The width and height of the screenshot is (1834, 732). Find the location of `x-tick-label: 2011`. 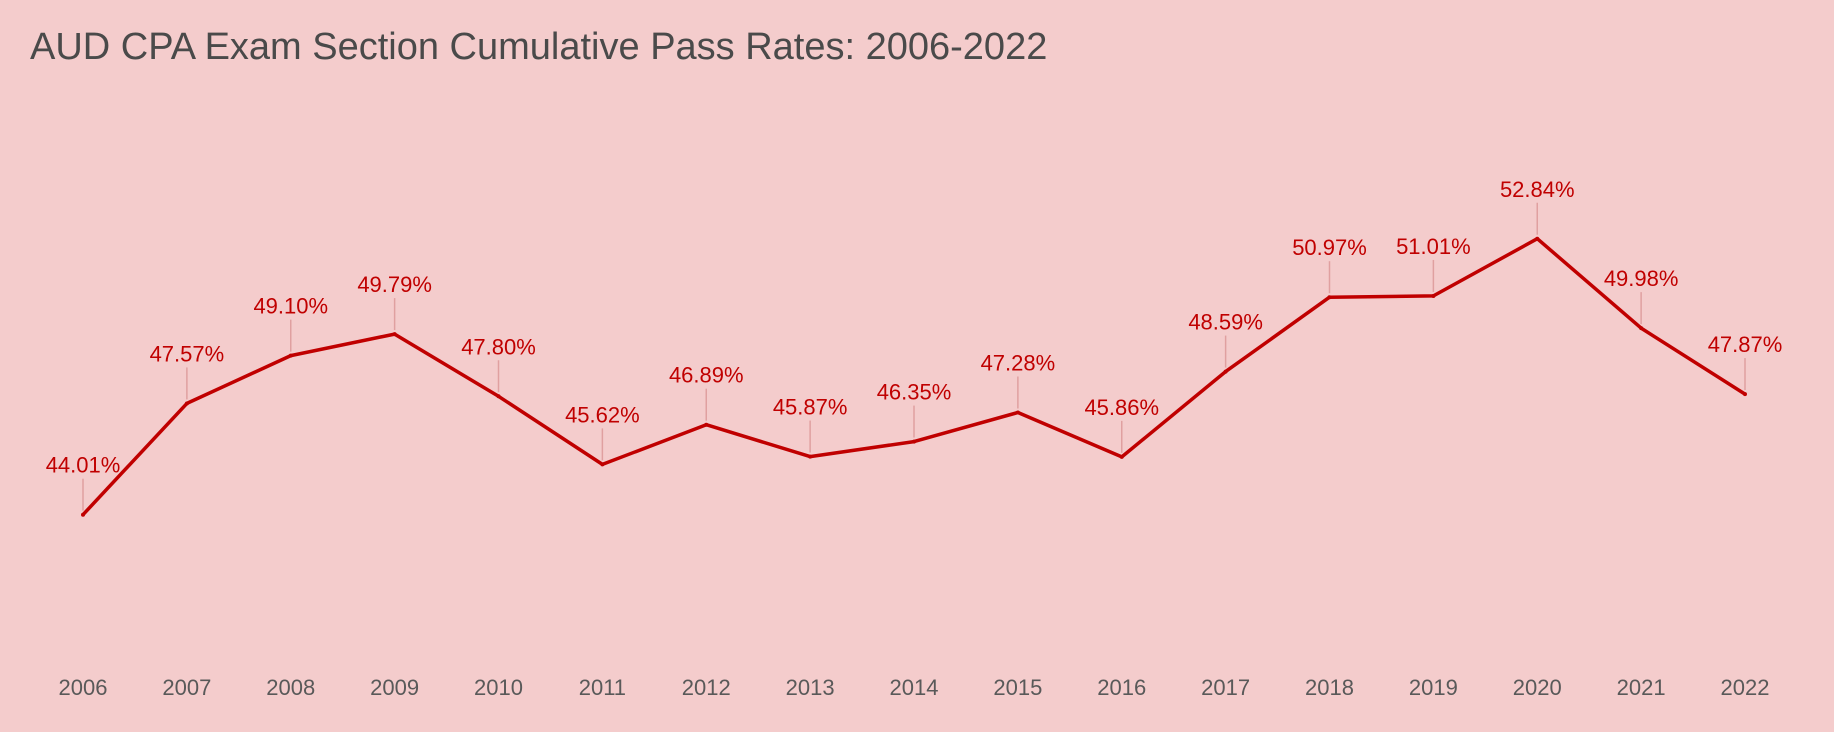

x-tick-label: 2011 is located at coordinates (602, 687).